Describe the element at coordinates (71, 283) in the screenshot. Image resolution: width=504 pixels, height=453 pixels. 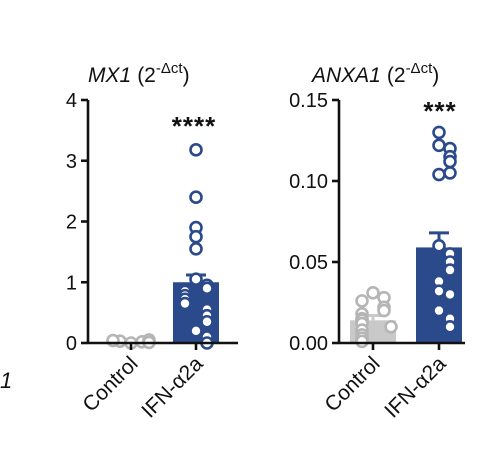
I see `y-tick-label: 1` at that location.